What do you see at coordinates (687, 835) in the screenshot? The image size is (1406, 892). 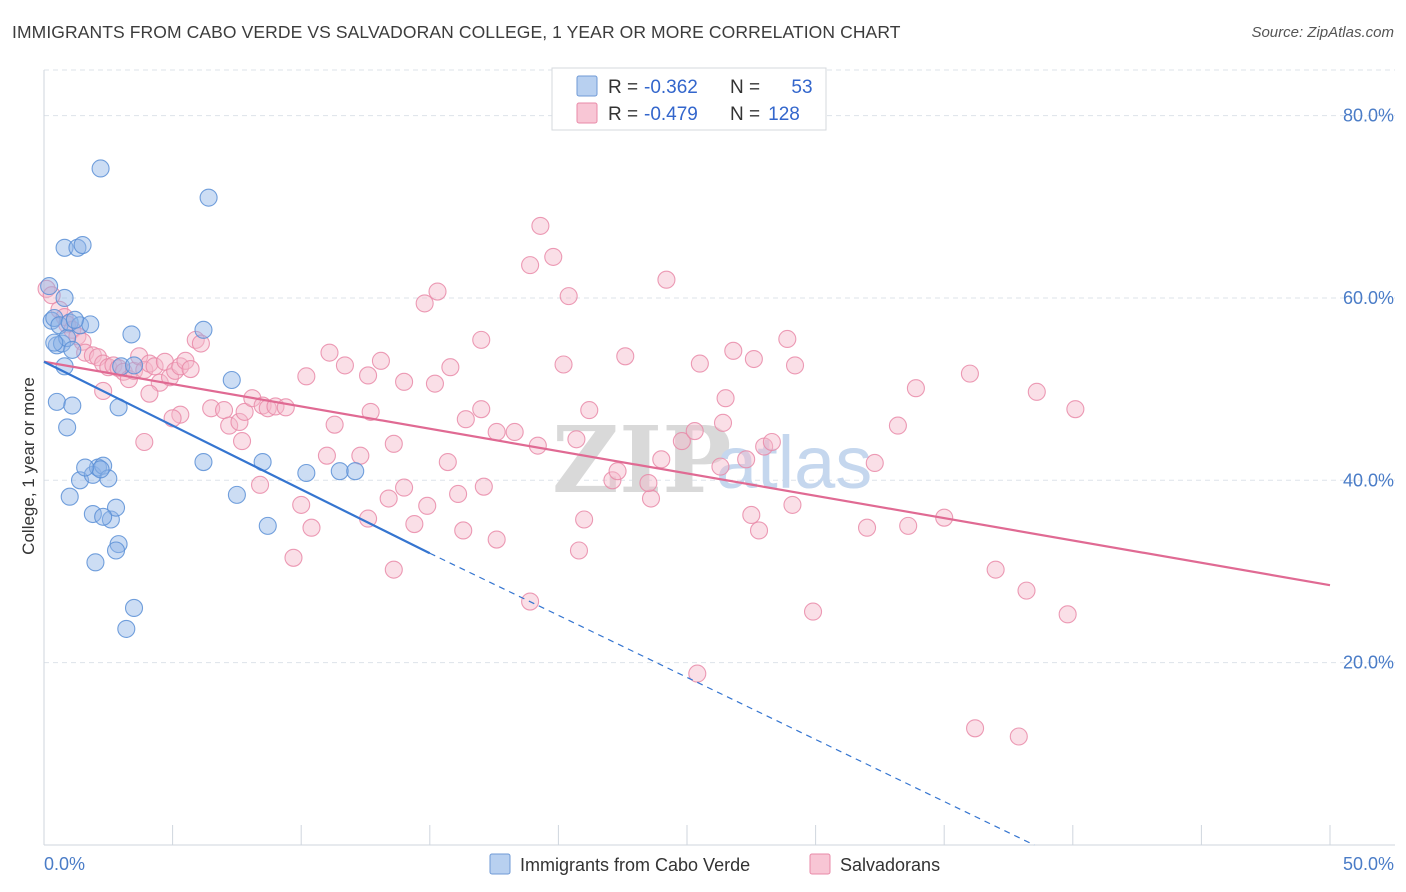 I see `x-ticks` at bounding box center [687, 835].